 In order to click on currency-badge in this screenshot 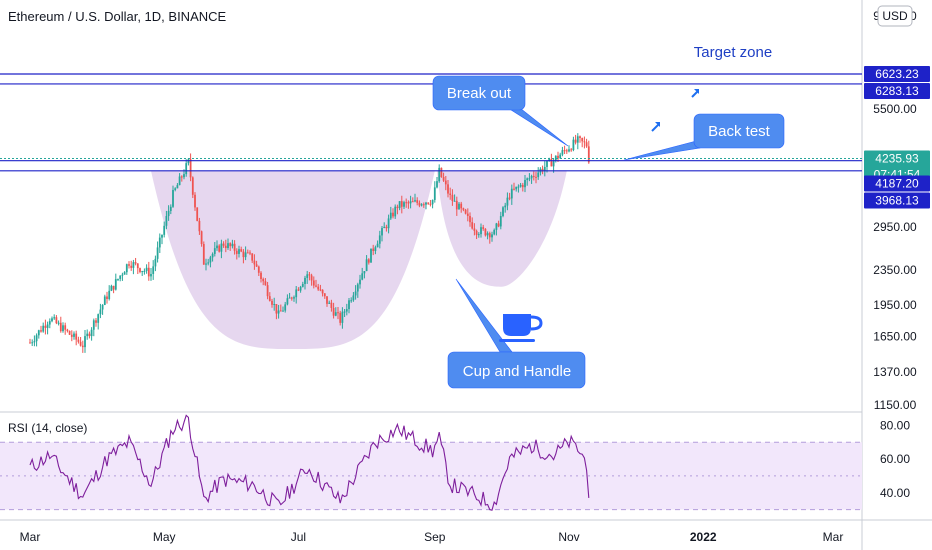, I will do `click(895, 16)`.